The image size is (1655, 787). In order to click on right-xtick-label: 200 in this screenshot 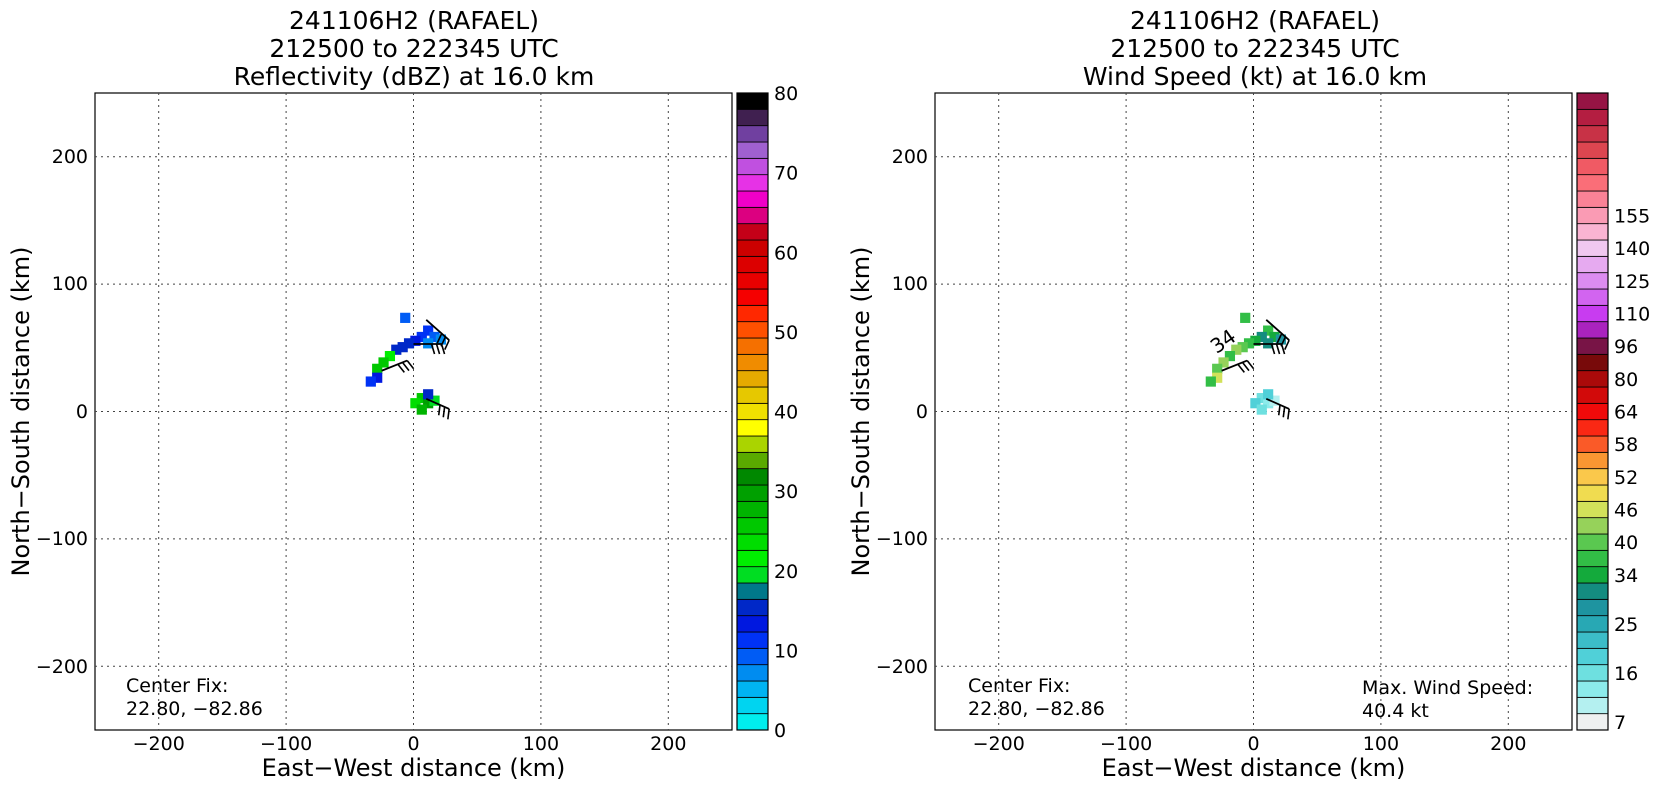, I will do `click(1508, 744)`.